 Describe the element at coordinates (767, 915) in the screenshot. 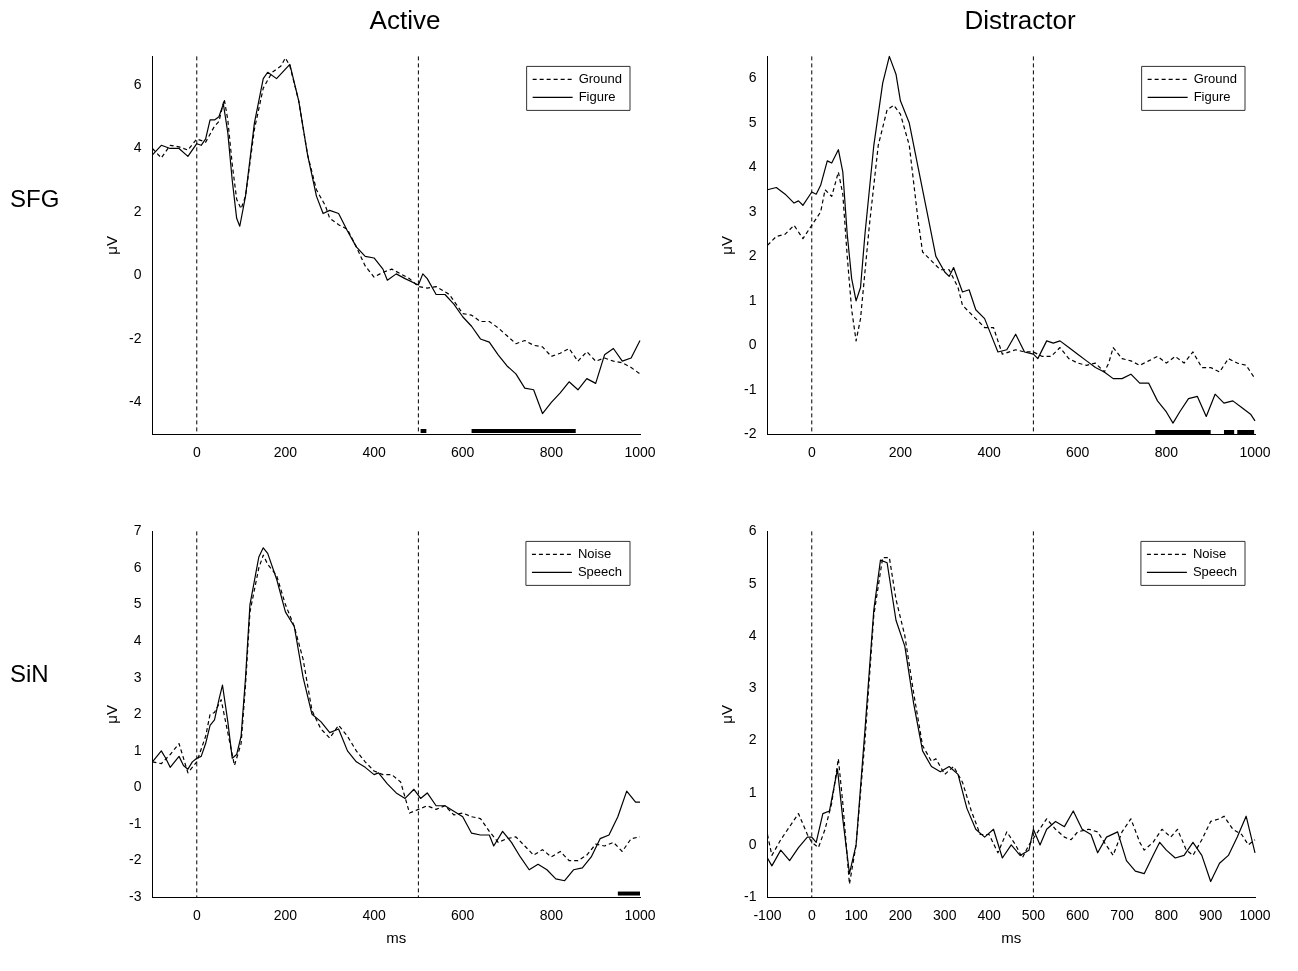

I see `x-tick-label: -100` at that location.